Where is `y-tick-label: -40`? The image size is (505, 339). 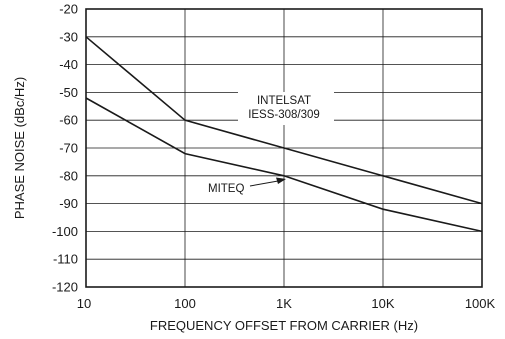 y-tick-label: -40 is located at coordinates (68, 64).